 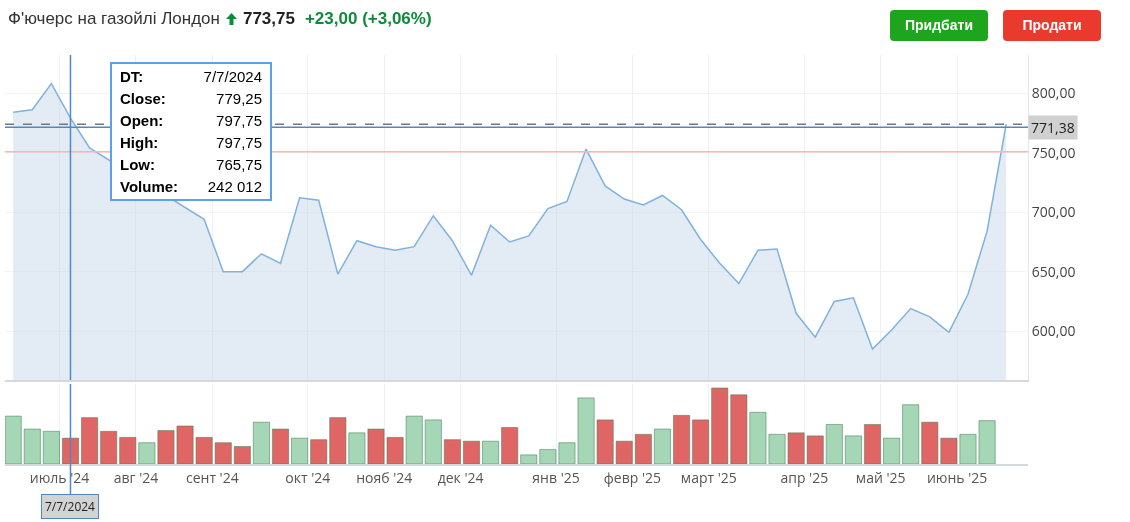 What do you see at coordinates (114, 19) in the screenshot?
I see `text: Ф'ючерс на газойлі Лондон` at bounding box center [114, 19].